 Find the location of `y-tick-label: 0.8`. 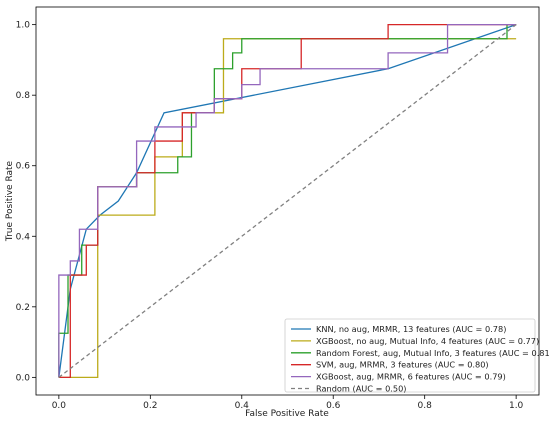

y-tick-label: 0.8 is located at coordinates (23, 96).